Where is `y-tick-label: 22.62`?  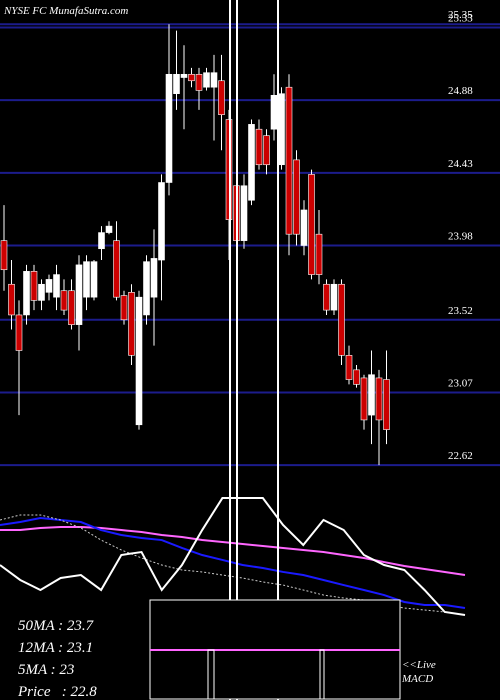 y-tick-label: 22.62 is located at coordinates (460, 456).